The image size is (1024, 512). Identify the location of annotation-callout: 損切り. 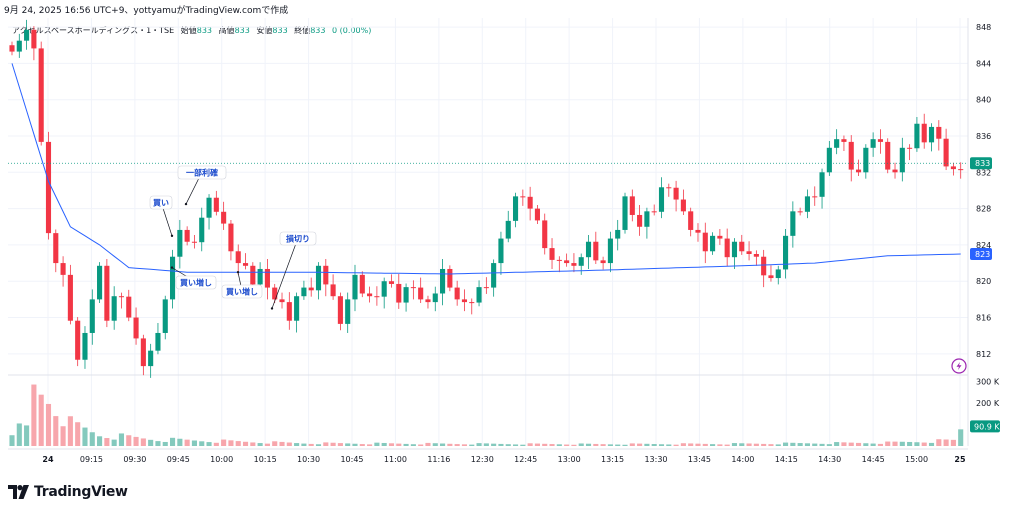
(293, 270).